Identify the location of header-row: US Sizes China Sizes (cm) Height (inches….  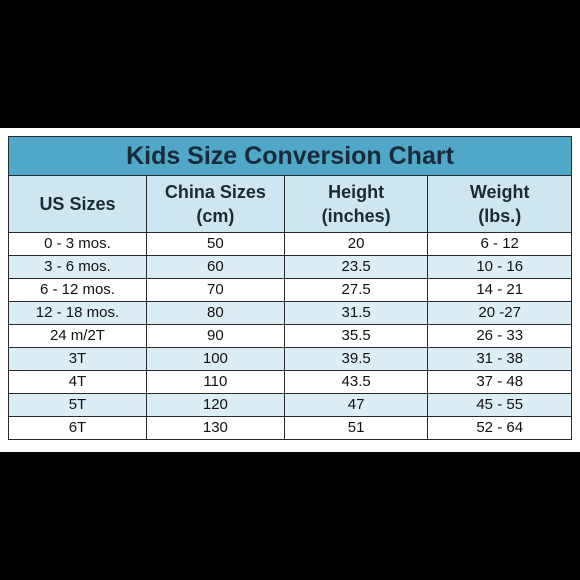
(290, 204).